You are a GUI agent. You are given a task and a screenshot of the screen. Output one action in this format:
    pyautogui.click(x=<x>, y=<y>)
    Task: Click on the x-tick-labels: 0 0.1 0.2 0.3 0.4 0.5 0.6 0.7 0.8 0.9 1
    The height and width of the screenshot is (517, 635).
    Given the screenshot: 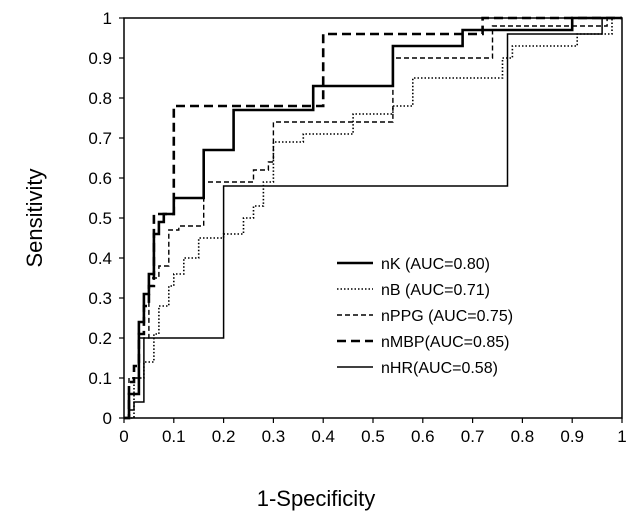 What is the action you would take?
    pyautogui.click(x=373, y=432)
    